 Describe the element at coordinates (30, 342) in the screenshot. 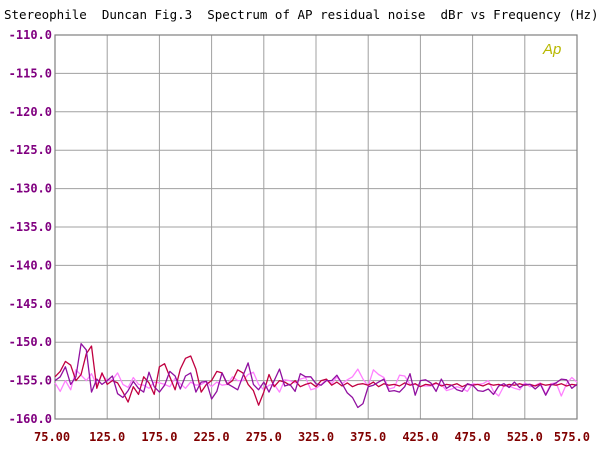

I see `y-tick-label: -150.0` at that location.